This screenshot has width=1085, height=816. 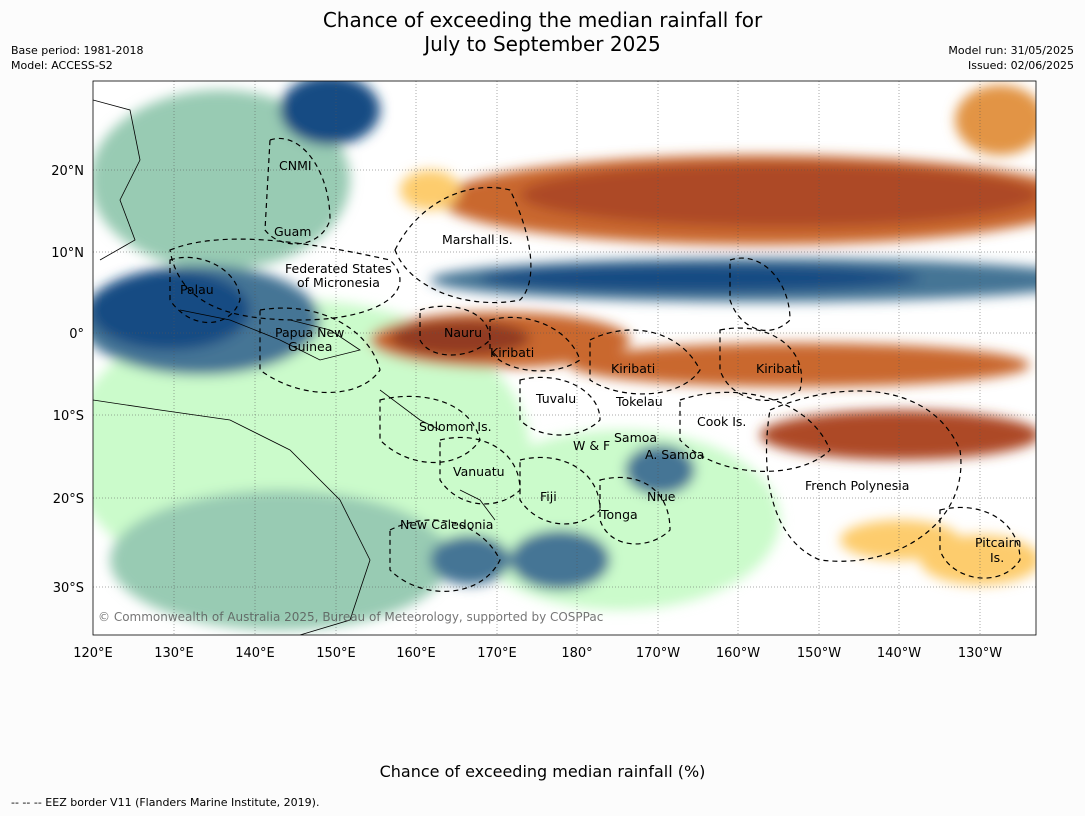 What do you see at coordinates (1020, 65) in the screenshot?
I see `issued-date: Issued: 02/06/2025` at bounding box center [1020, 65].